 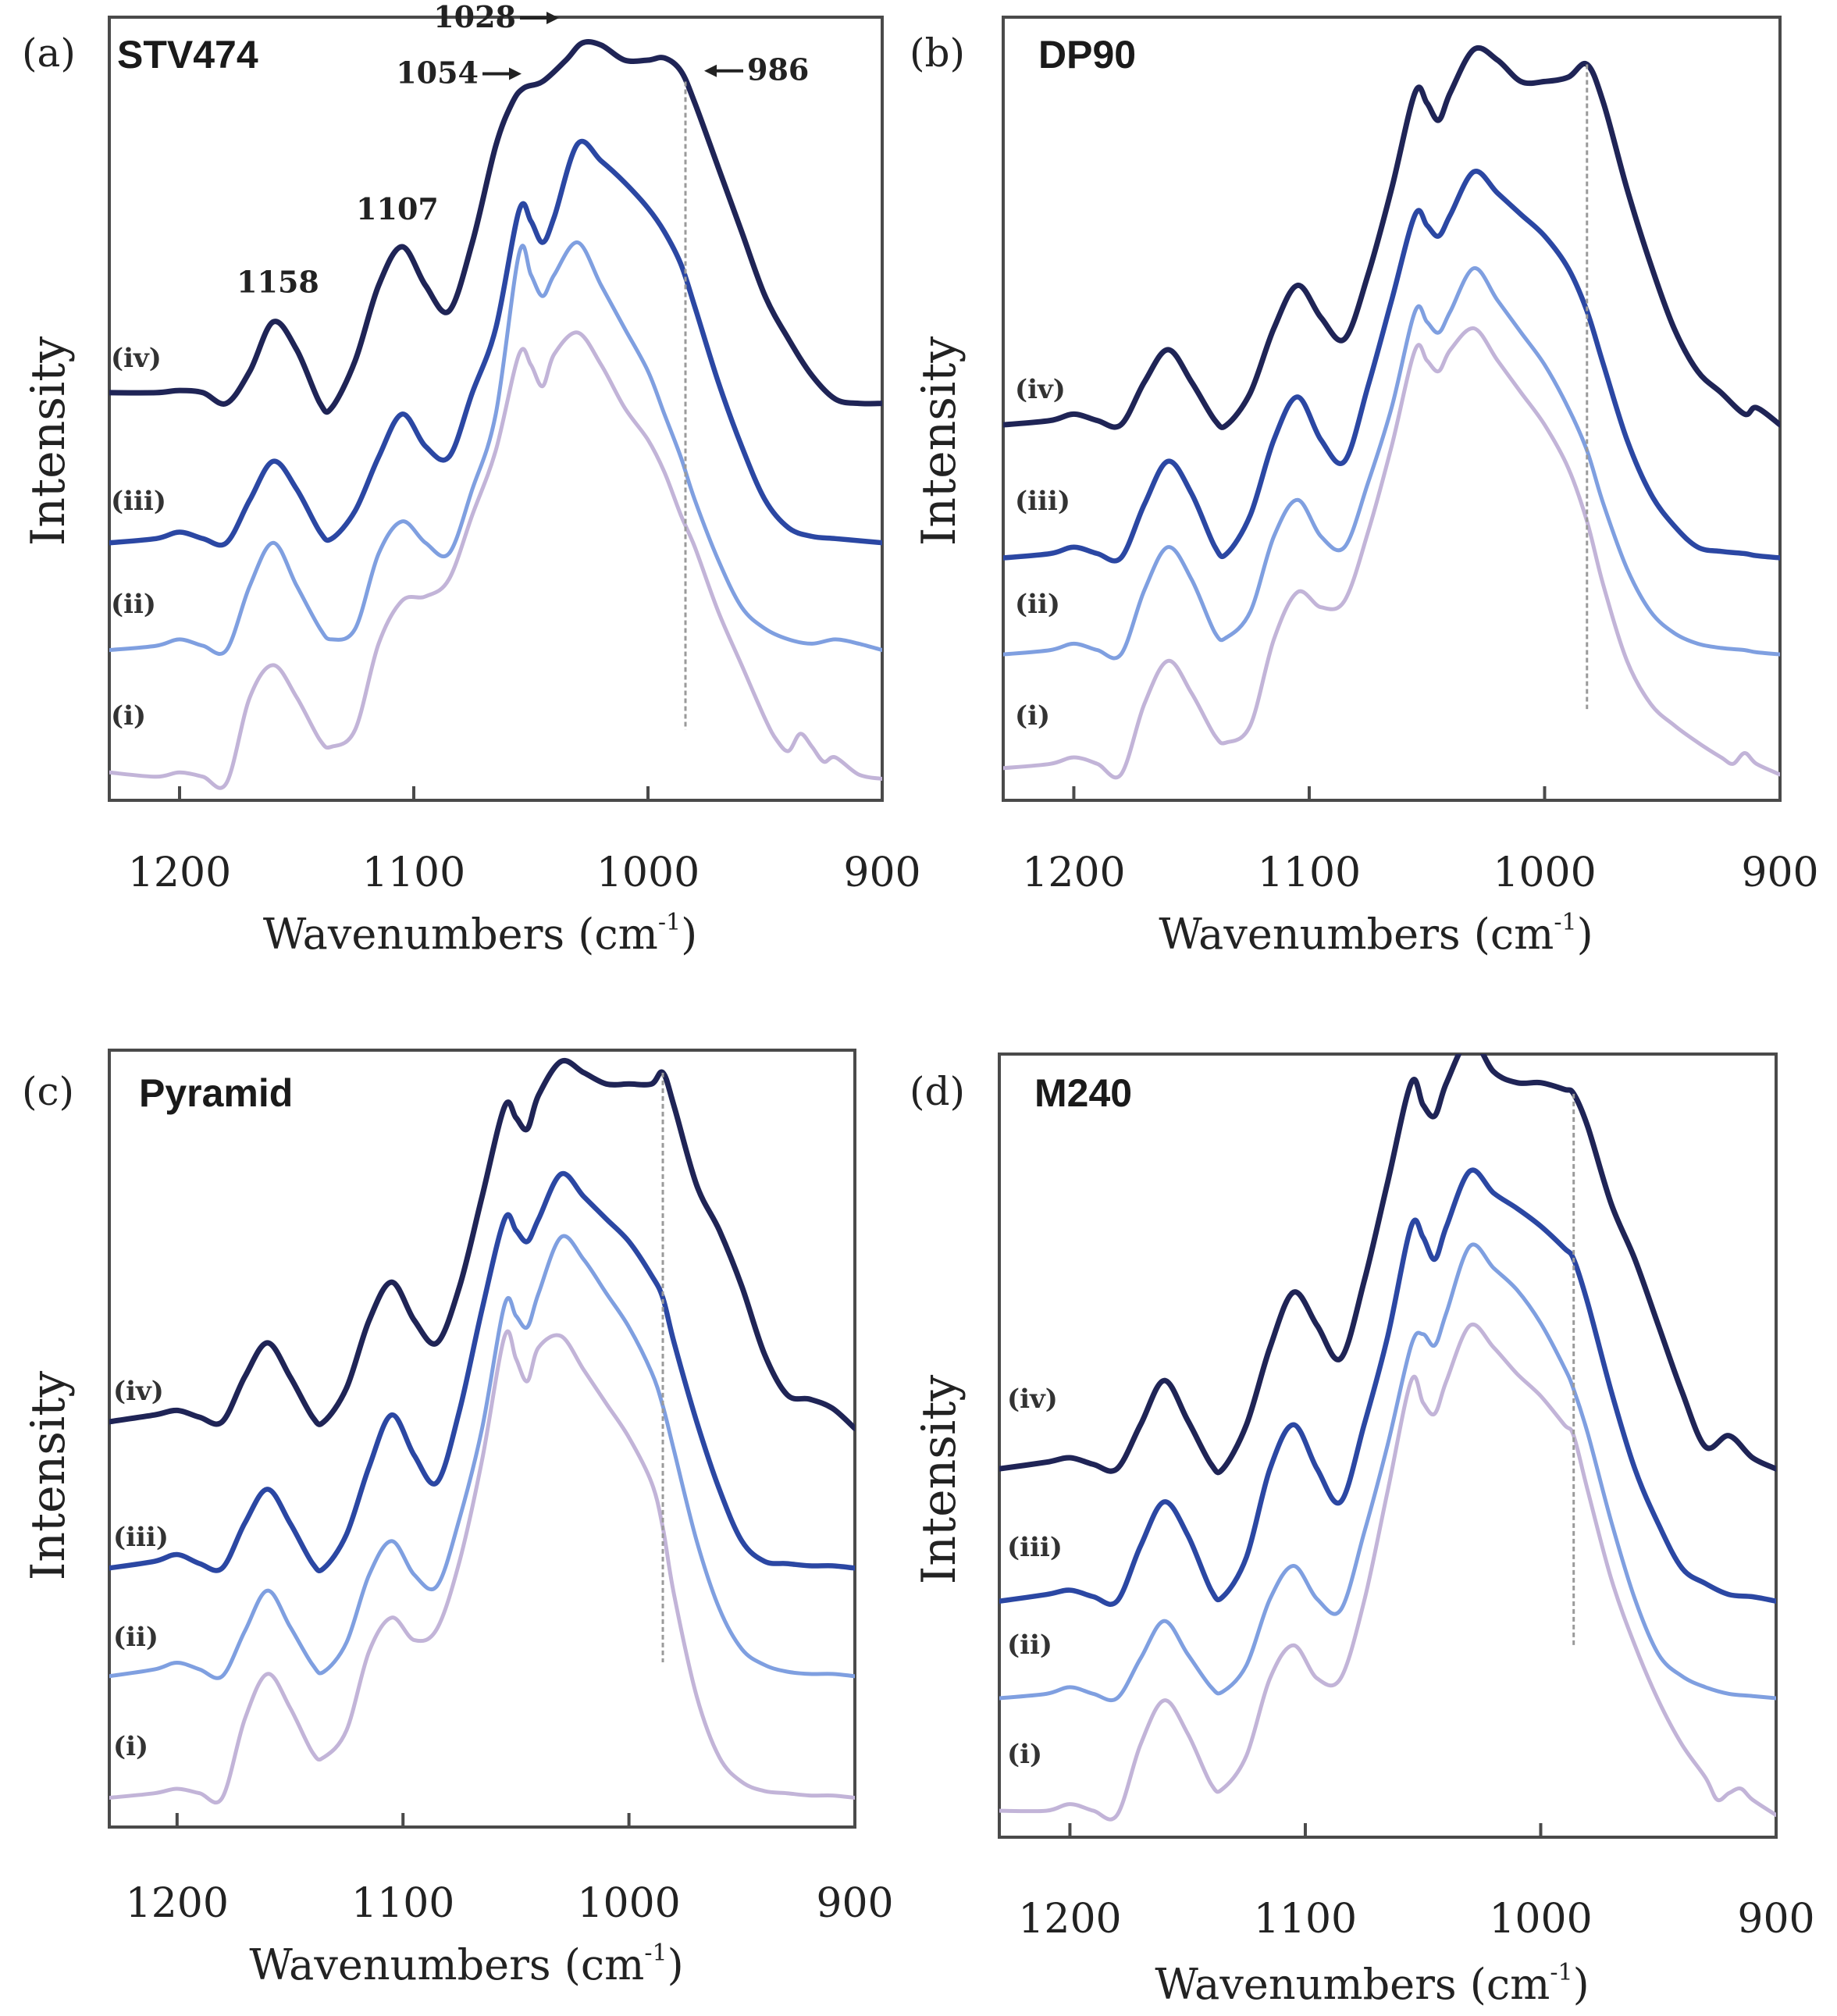 What do you see at coordinates (474, 17) in the screenshot?
I see `peak-label: 1028` at bounding box center [474, 17].